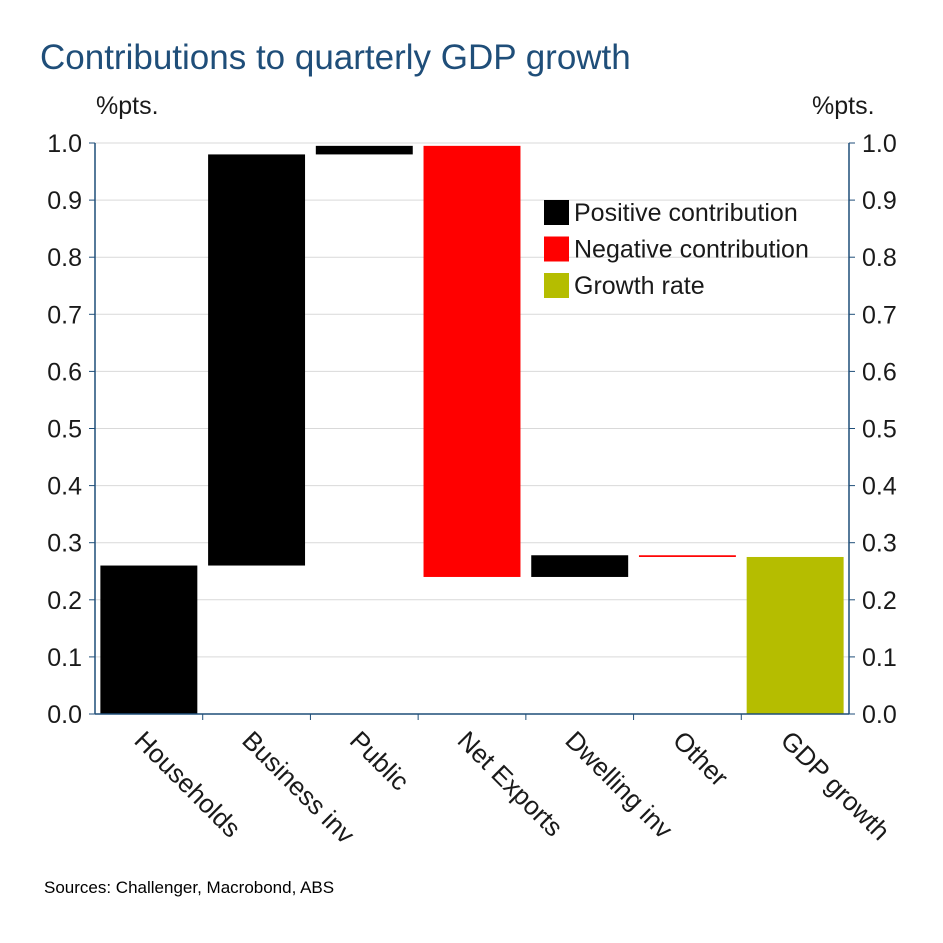  Describe the element at coordinates (64, 487) in the screenshot. I see `y-tick-left: 0.4` at that location.